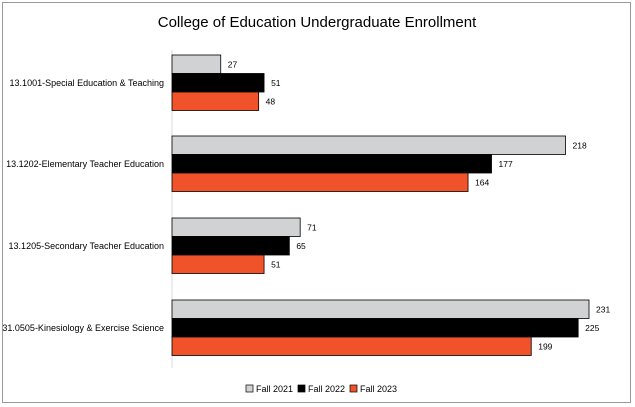 The height and width of the screenshot is (407, 635). I want to click on legend-swatch-fall-2022, so click(301, 388).